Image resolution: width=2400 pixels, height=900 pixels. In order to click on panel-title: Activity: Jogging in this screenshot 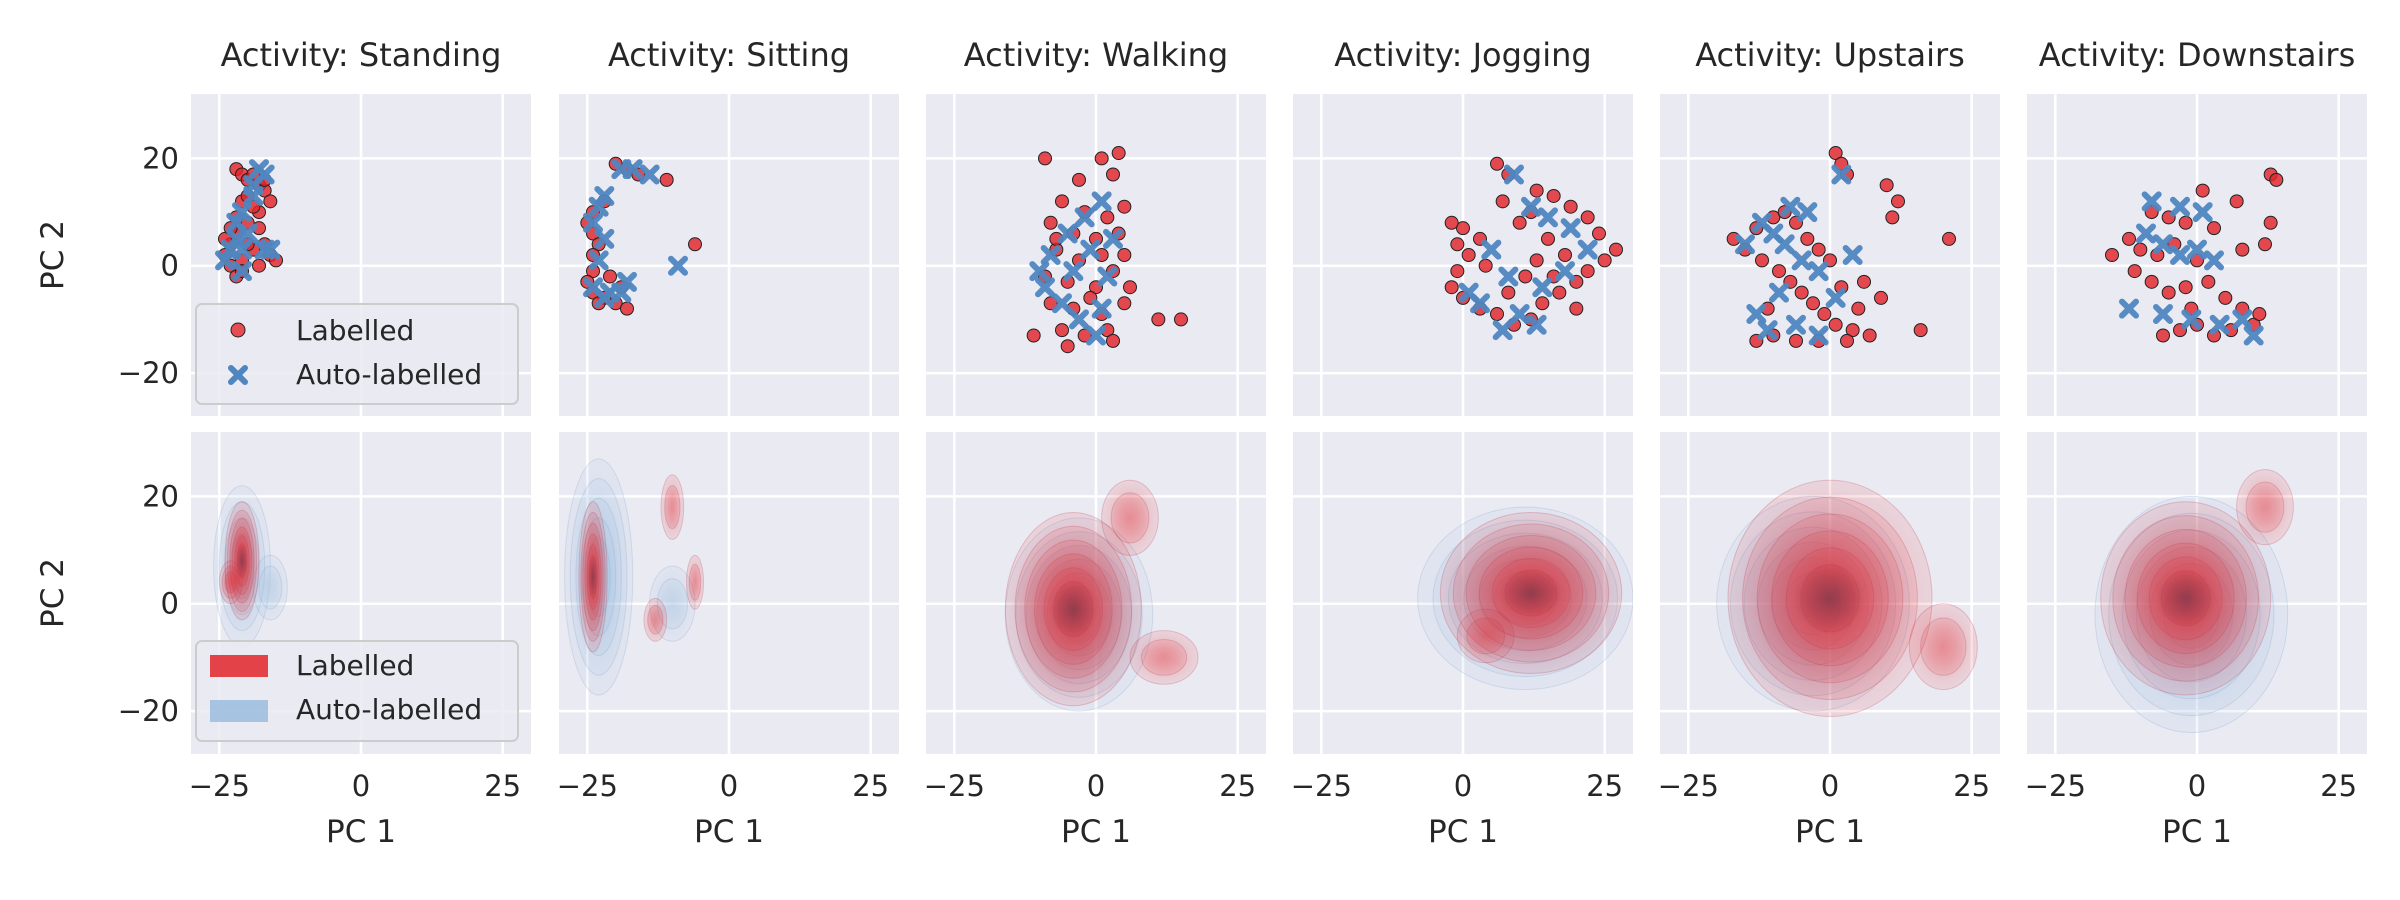, I will do `click(1462, 55)`.